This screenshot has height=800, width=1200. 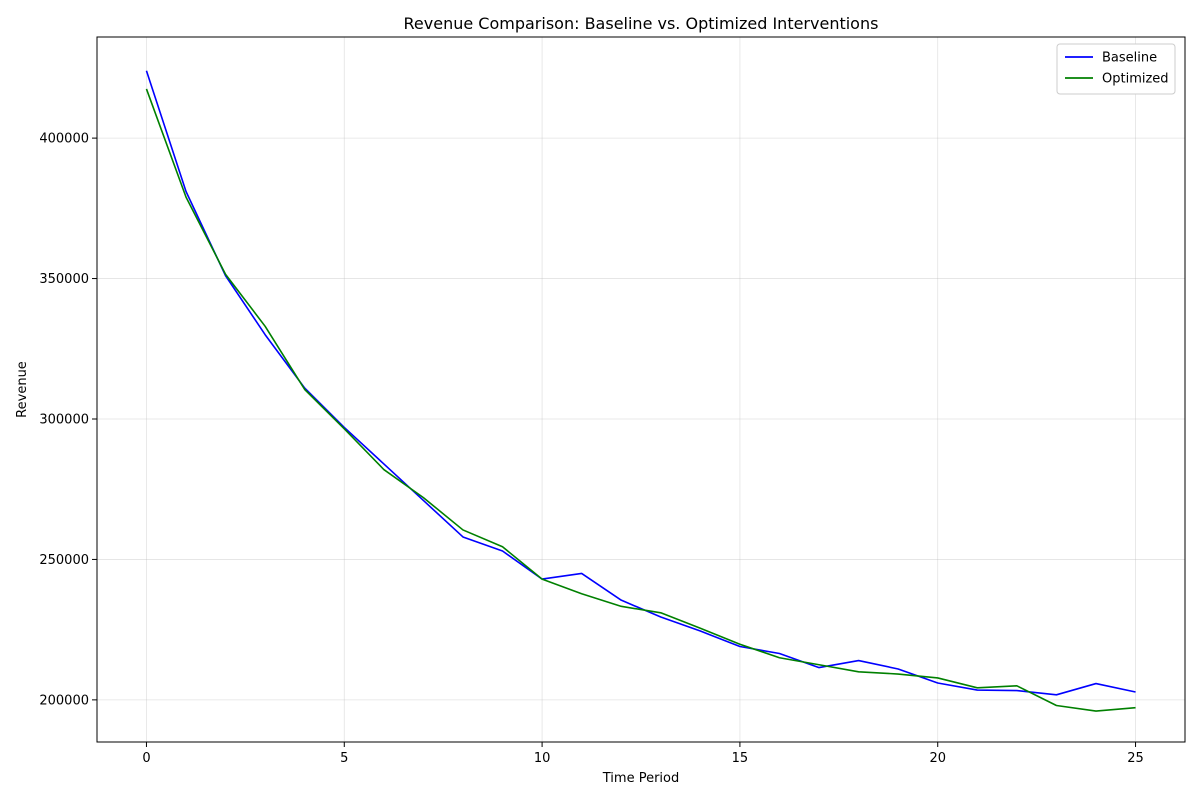 What do you see at coordinates (740, 758) in the screenshot?
I see `x-tick-label: 15` at bounding box center [740, 758].